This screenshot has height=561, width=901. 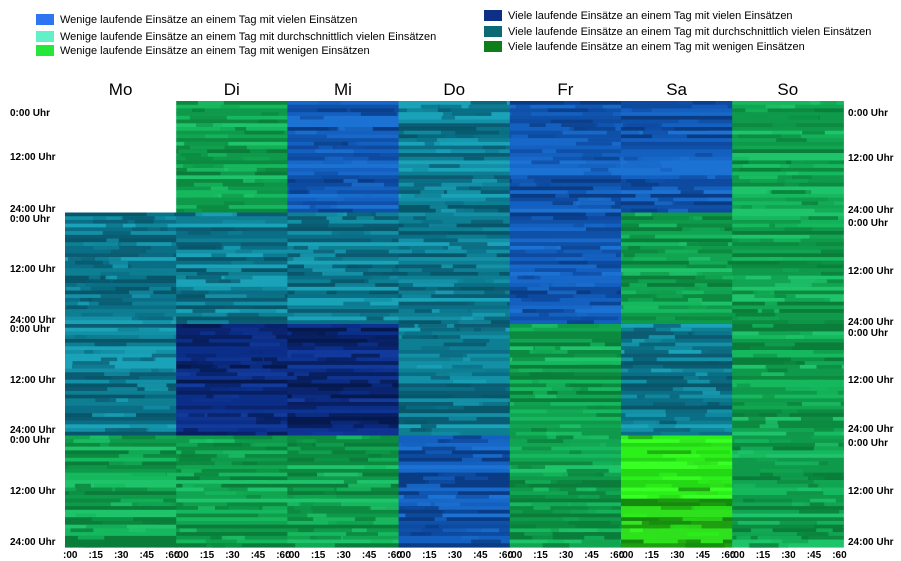 What do you see at coordinates (404, 555) in the screenshot?
I see `x-tick-label: :00` at bounding box center [404, 555].